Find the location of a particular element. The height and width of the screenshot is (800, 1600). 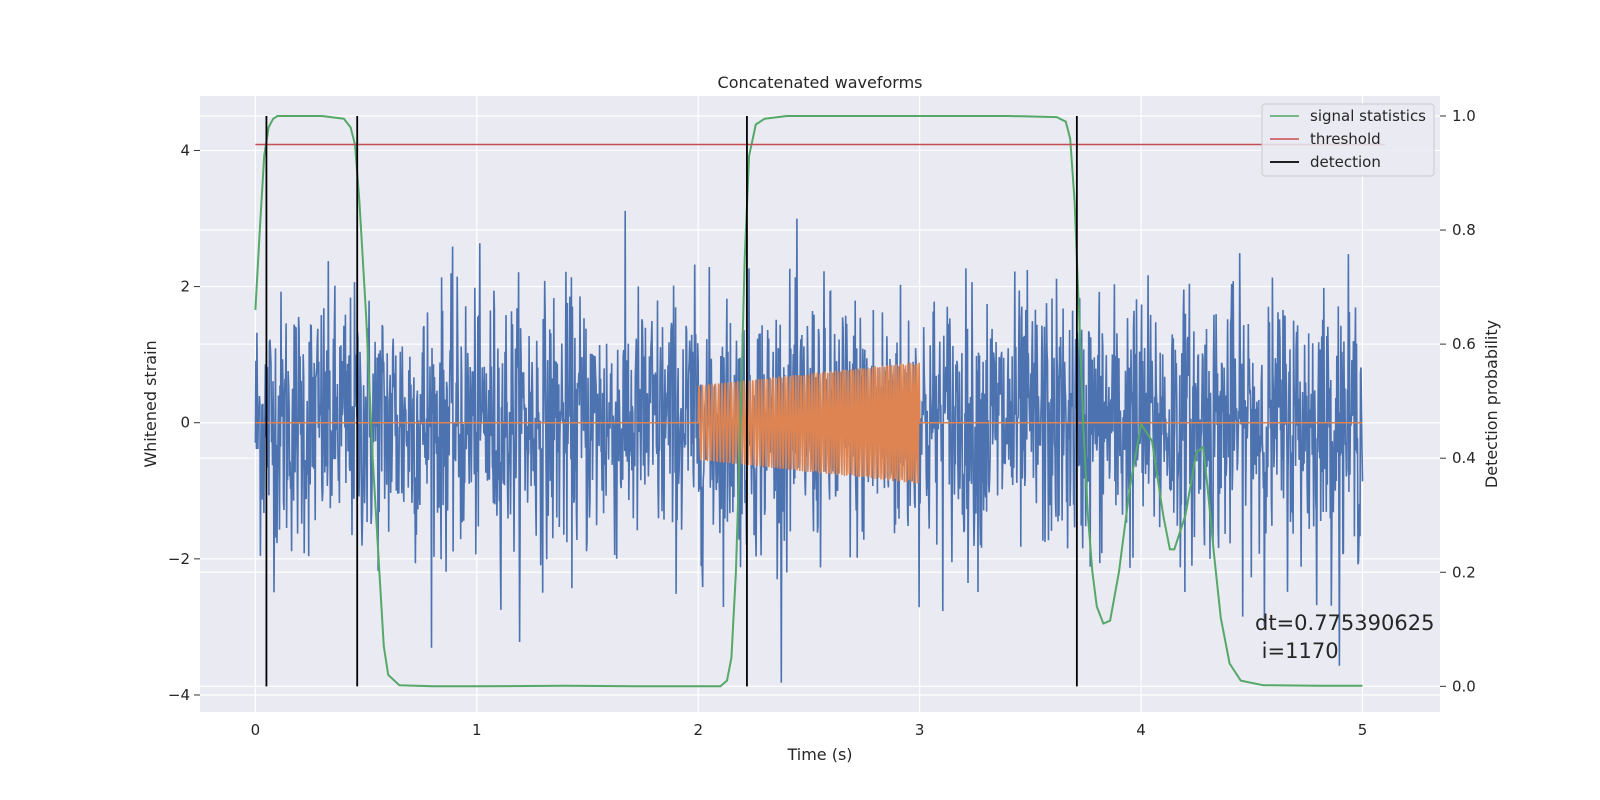

legend-threshold-label: threshold is located at coordinates (1345, 139).